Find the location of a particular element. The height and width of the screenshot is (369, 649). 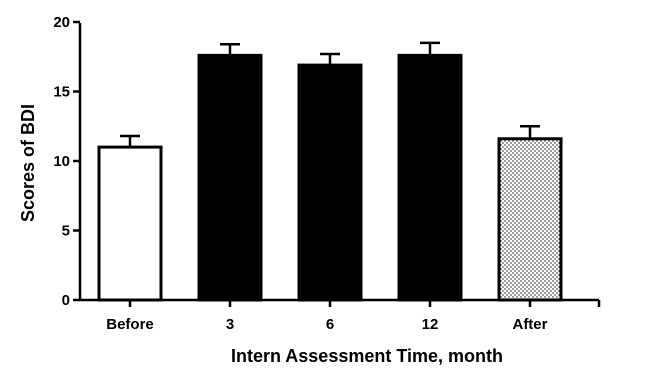

y-tick-label: 20 is located at coordinates (61, 22).